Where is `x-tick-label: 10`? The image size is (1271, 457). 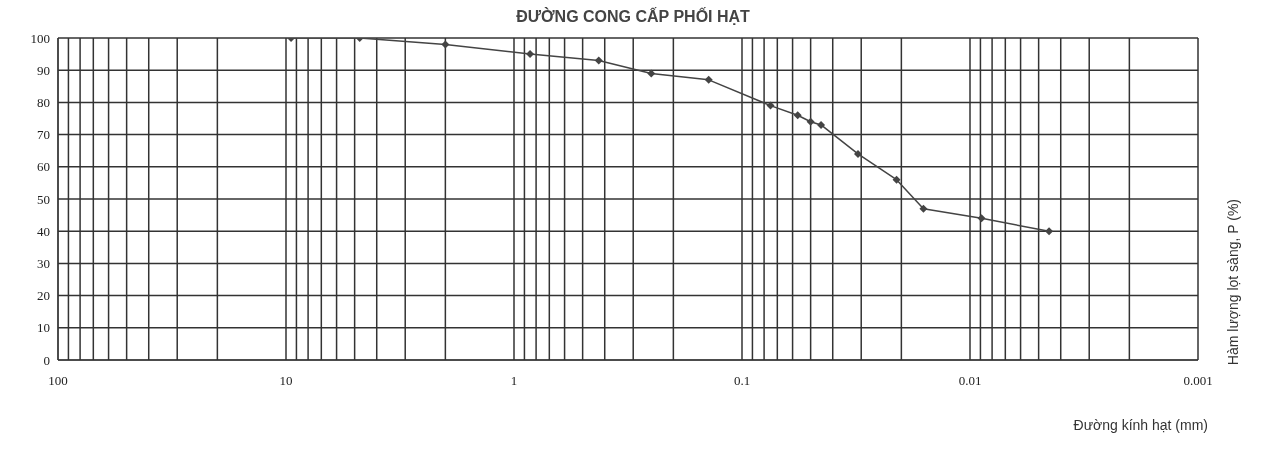
x-tick-label: 10 is located at coordinates (286, 381).